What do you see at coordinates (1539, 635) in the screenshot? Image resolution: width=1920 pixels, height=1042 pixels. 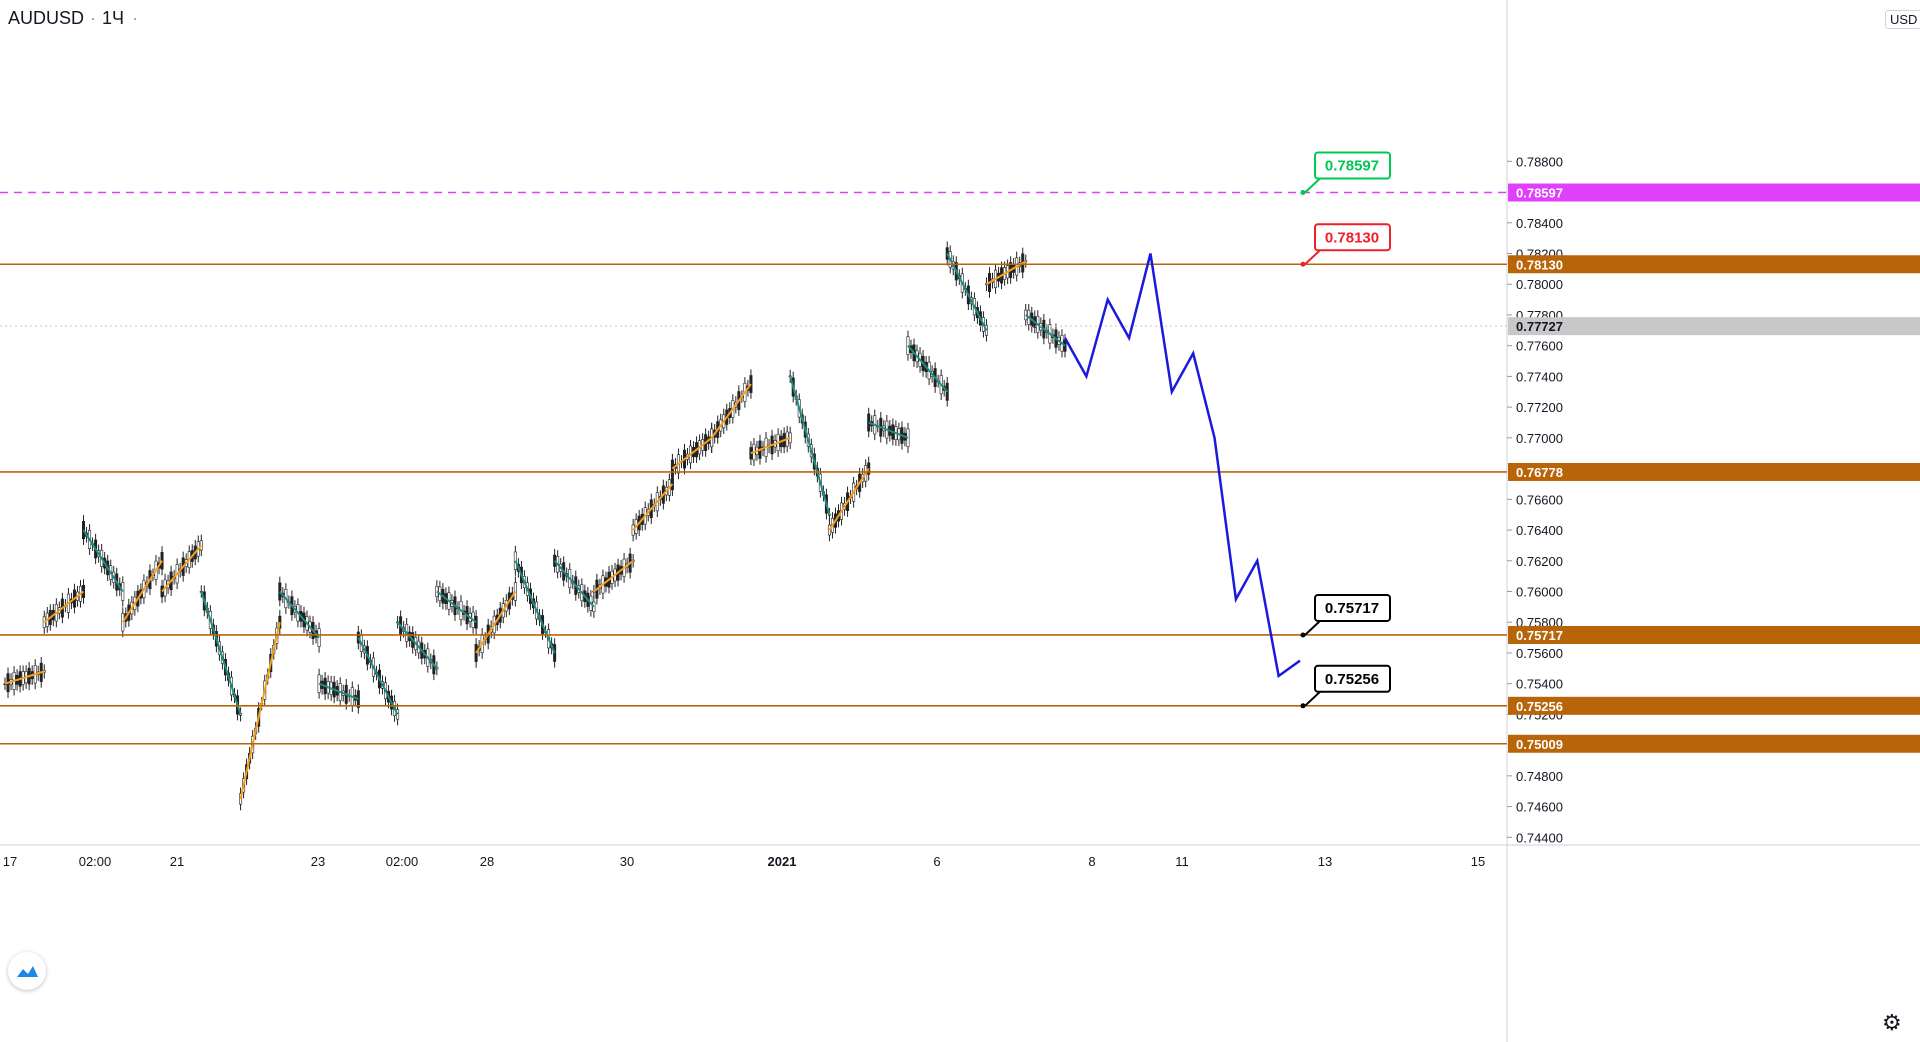 I see `price-axis-level-label: 0.75717` at bounding box center [1539, 635].